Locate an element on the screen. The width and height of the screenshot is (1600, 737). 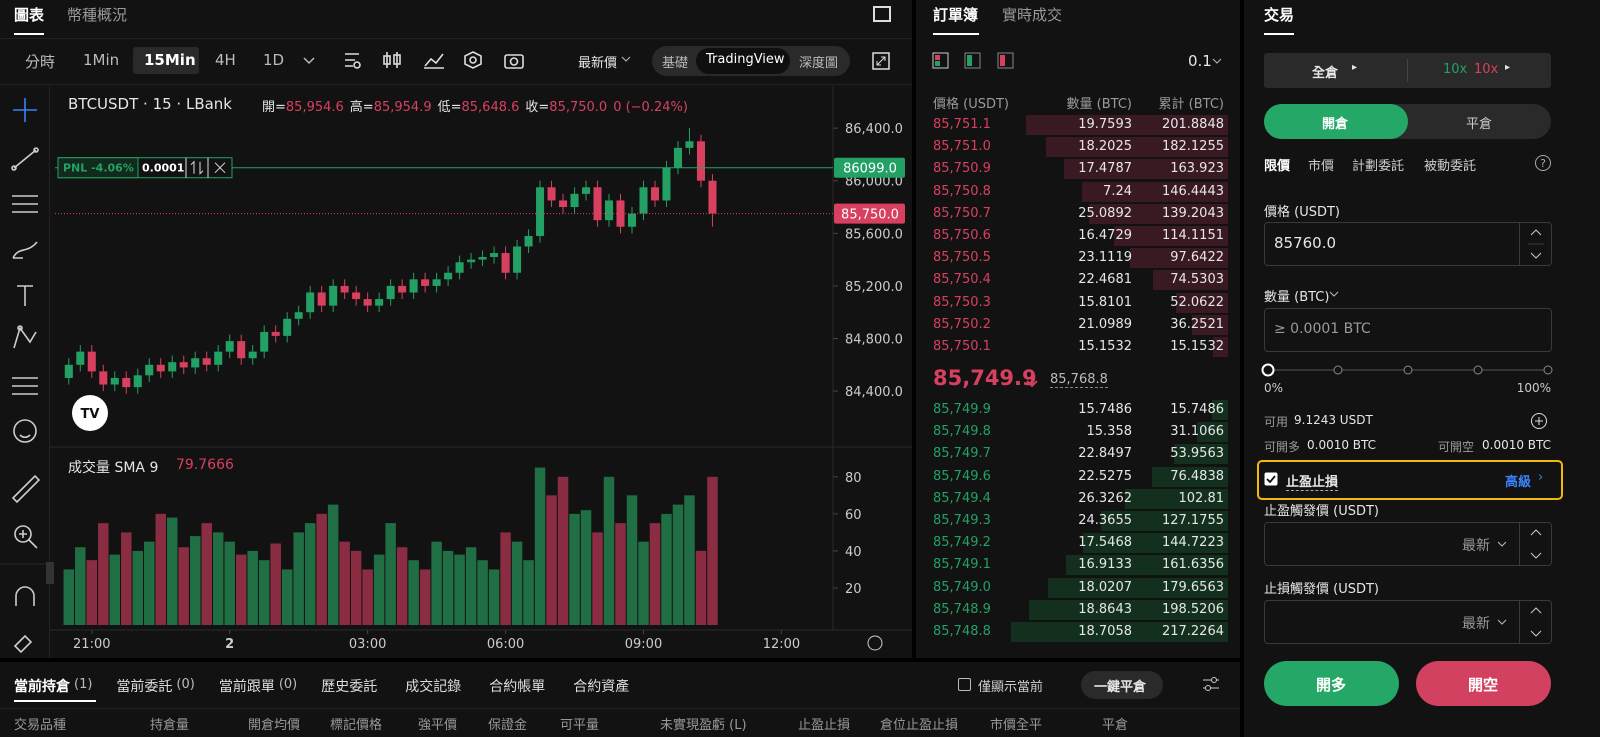
leverage-short: 10x is located at coordinates (1486, 69).